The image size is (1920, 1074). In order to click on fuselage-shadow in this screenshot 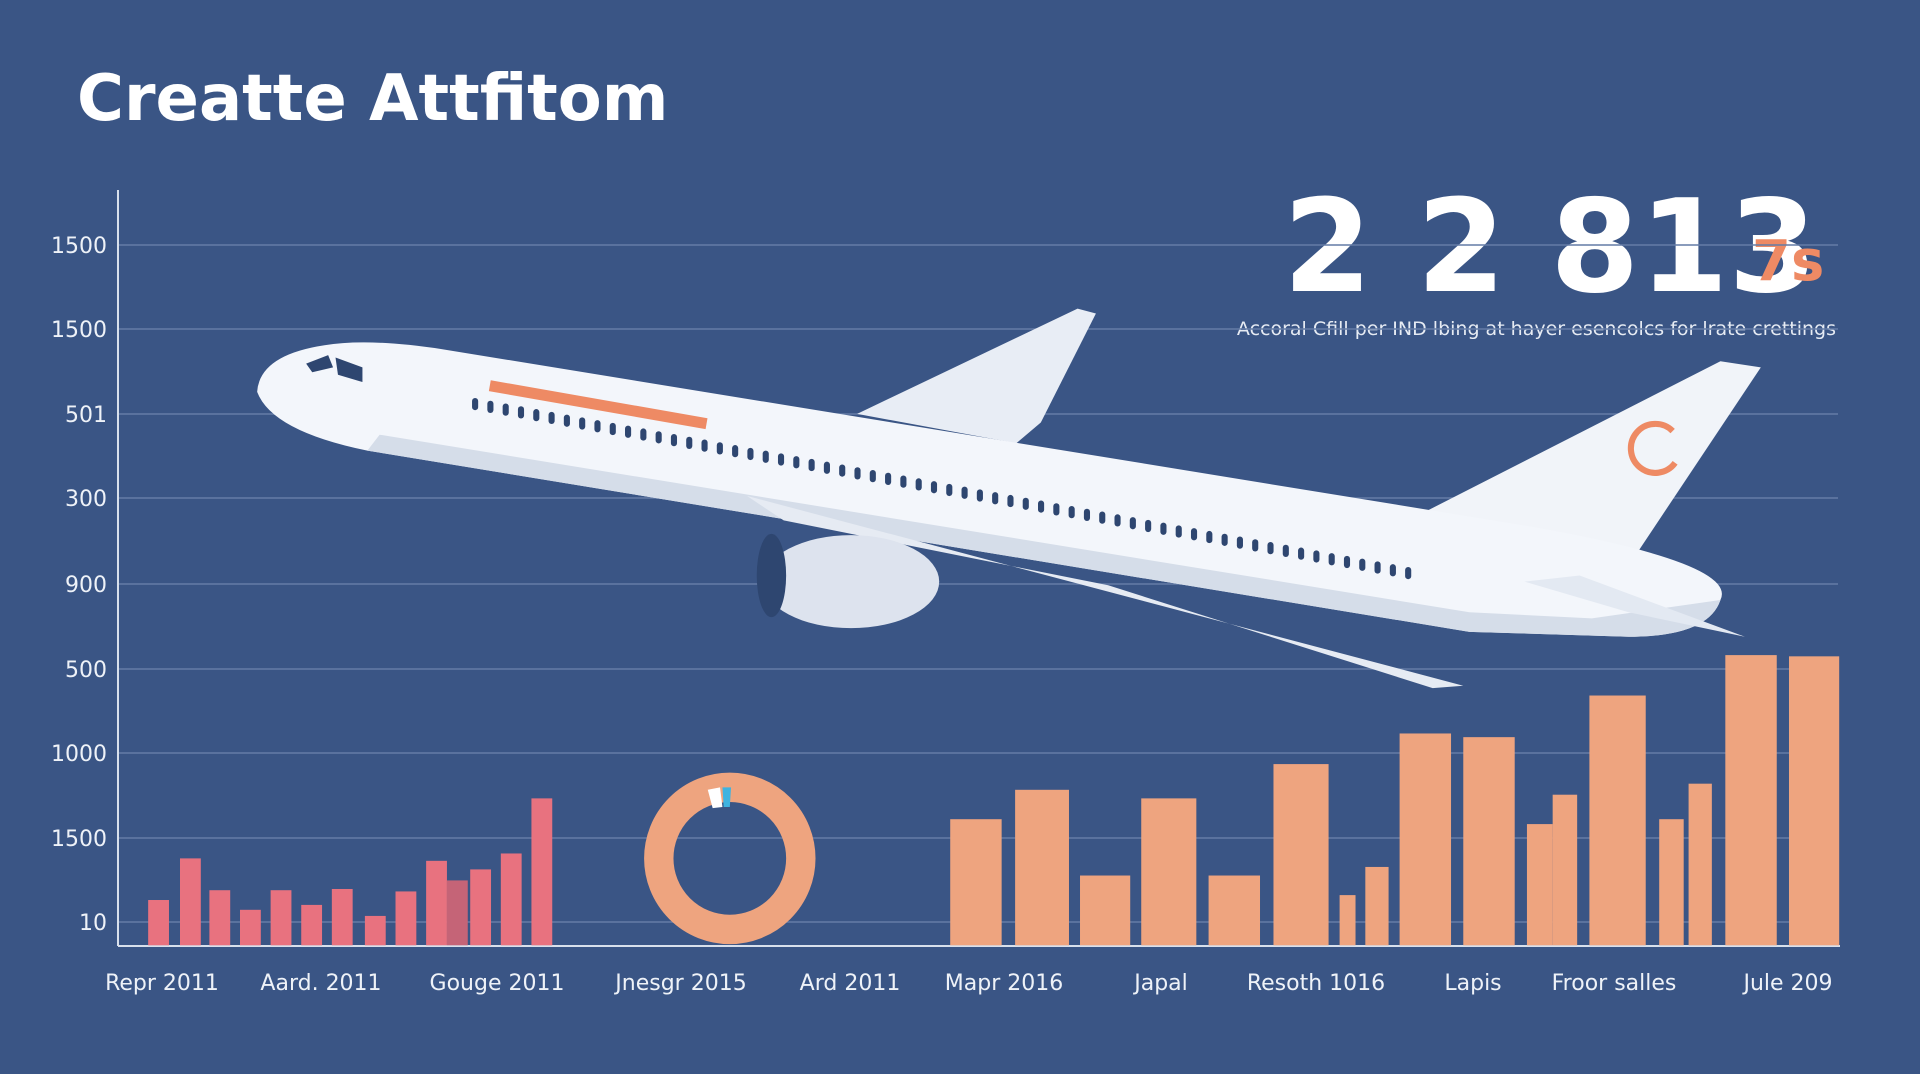, I will do `click(1044, 535)`.